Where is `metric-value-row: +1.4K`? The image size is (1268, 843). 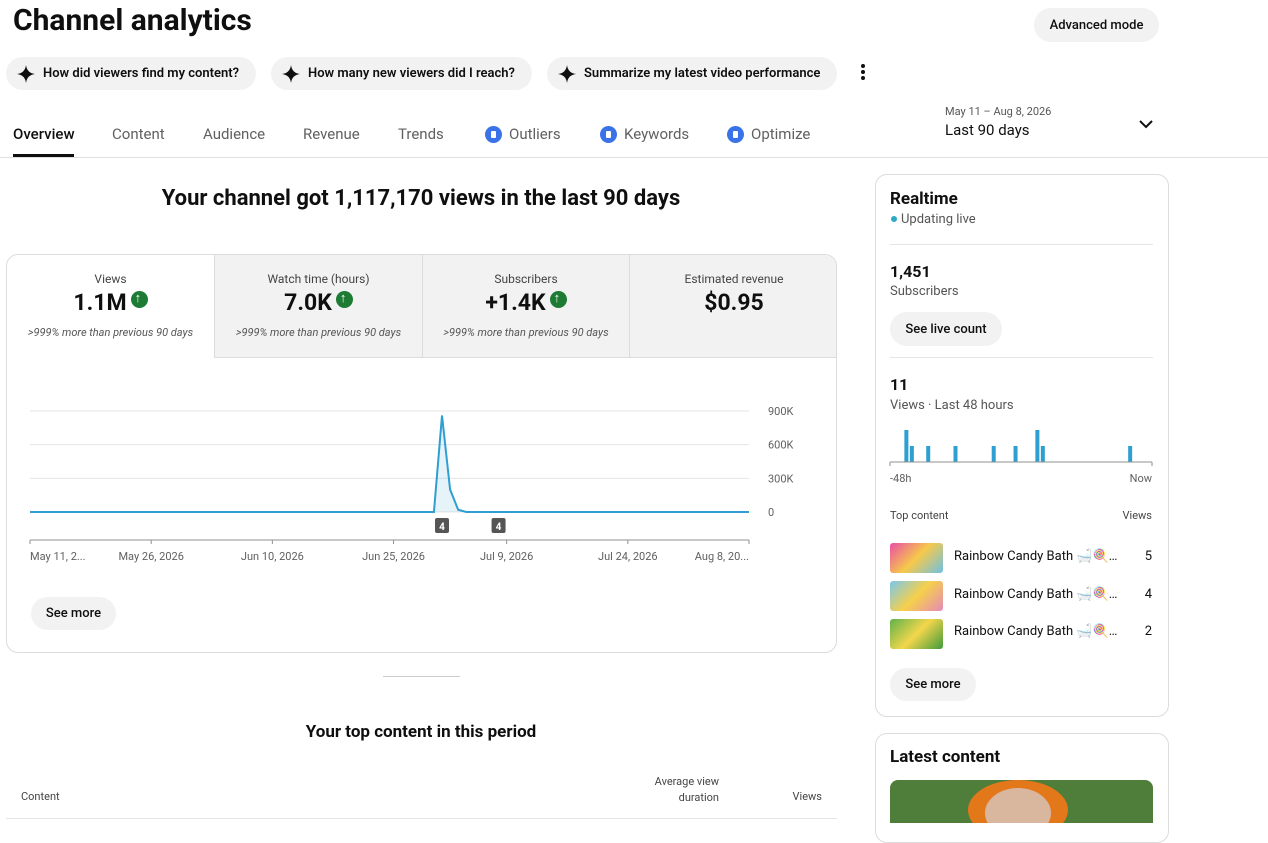 metric-value-row: +1.4K is located at coordinates (526, 302).